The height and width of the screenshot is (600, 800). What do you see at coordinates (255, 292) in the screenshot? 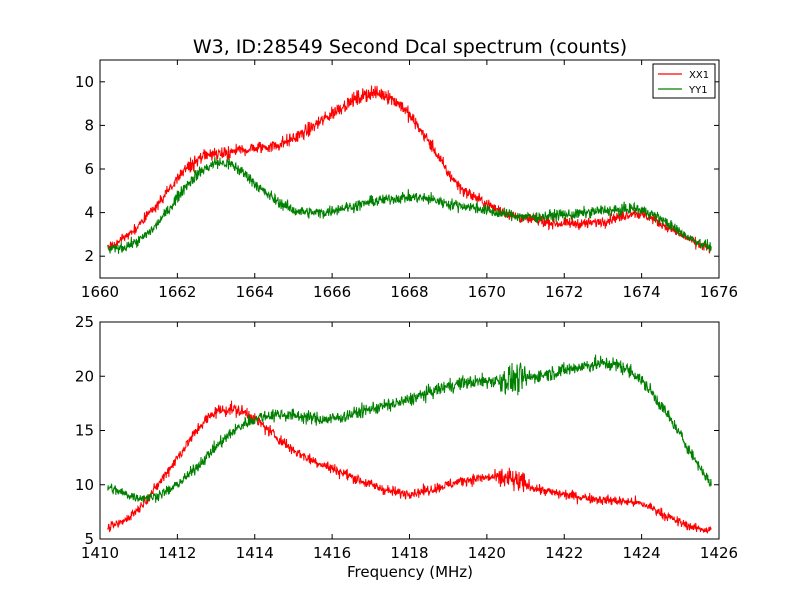
I see `x-tick-label: 1664` at bounding box center [255, 292].